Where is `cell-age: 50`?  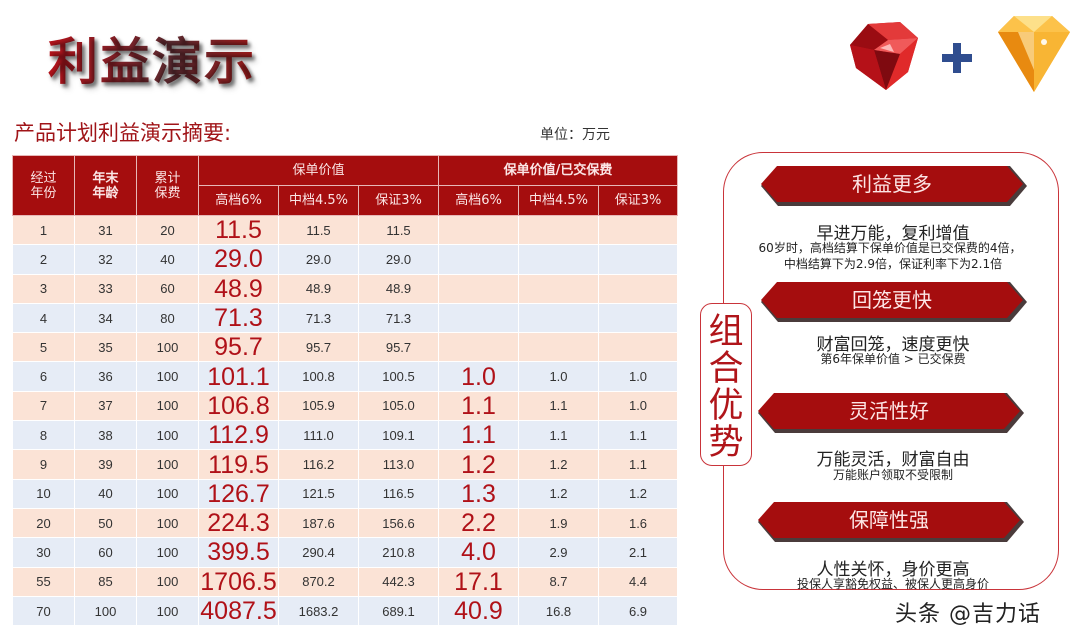 cell-age: 50 is located at coordinates (105, 523).